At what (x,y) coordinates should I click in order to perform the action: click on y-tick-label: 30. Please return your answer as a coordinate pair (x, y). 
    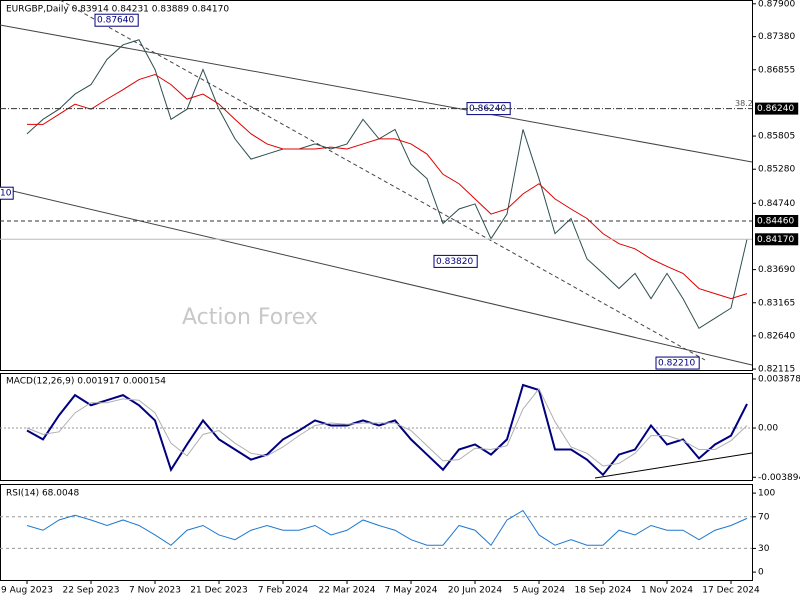
    Looking at the image, I should click on (764, 549).